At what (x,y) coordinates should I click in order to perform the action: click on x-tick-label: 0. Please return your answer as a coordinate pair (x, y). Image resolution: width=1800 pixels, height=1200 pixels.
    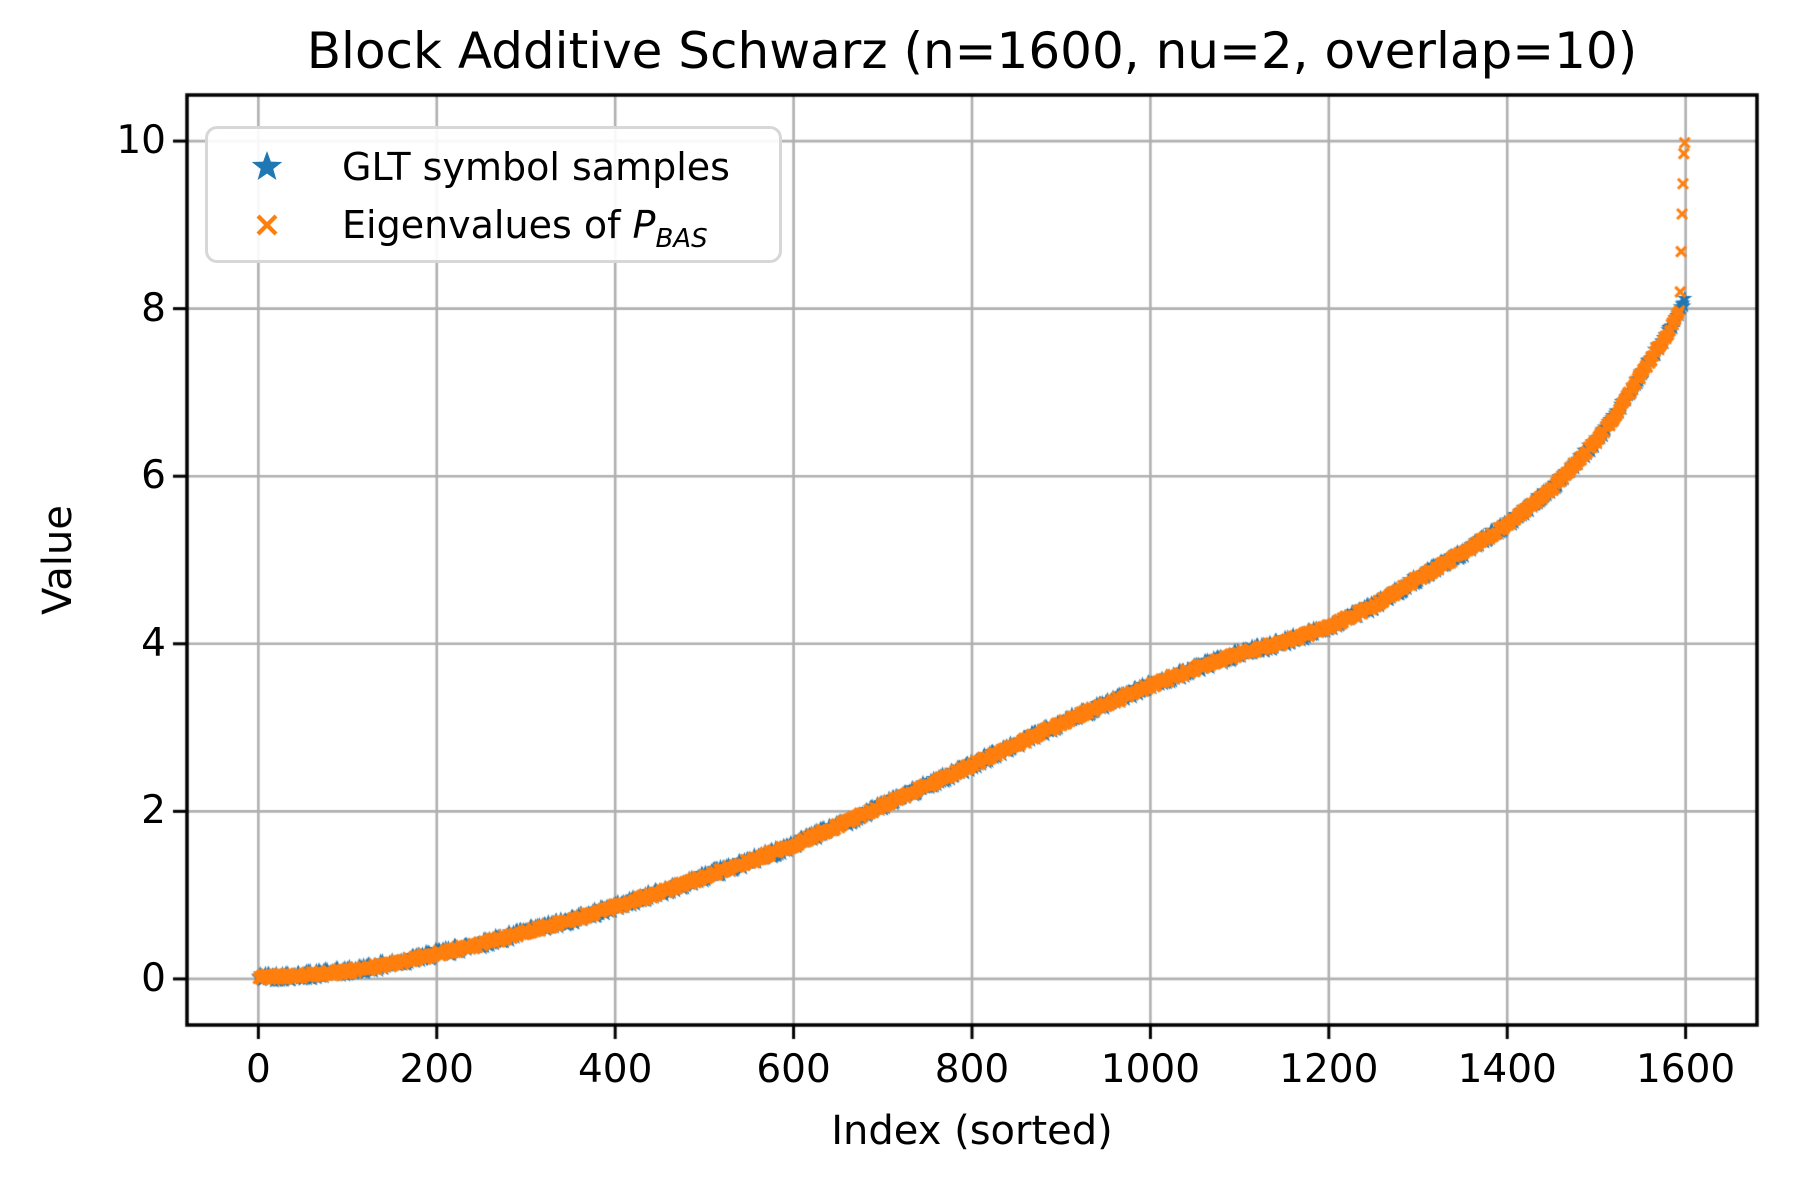
    Looking at the image, I should click on (258, 1069).